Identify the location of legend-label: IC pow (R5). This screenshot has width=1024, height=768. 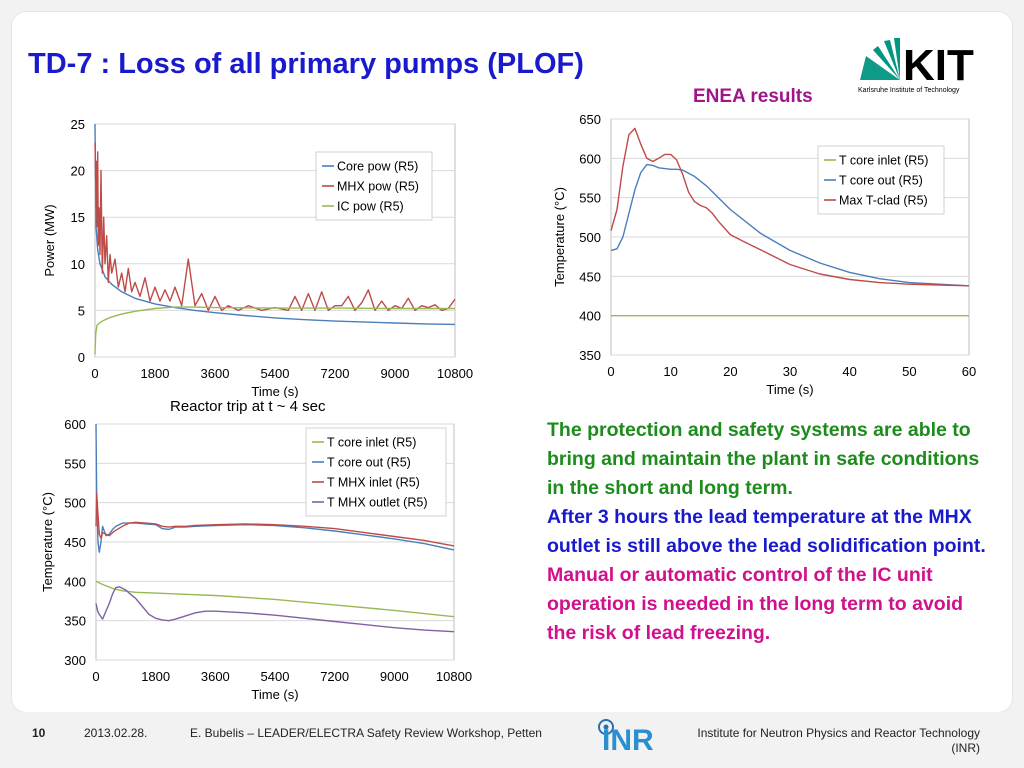
(370, 207).